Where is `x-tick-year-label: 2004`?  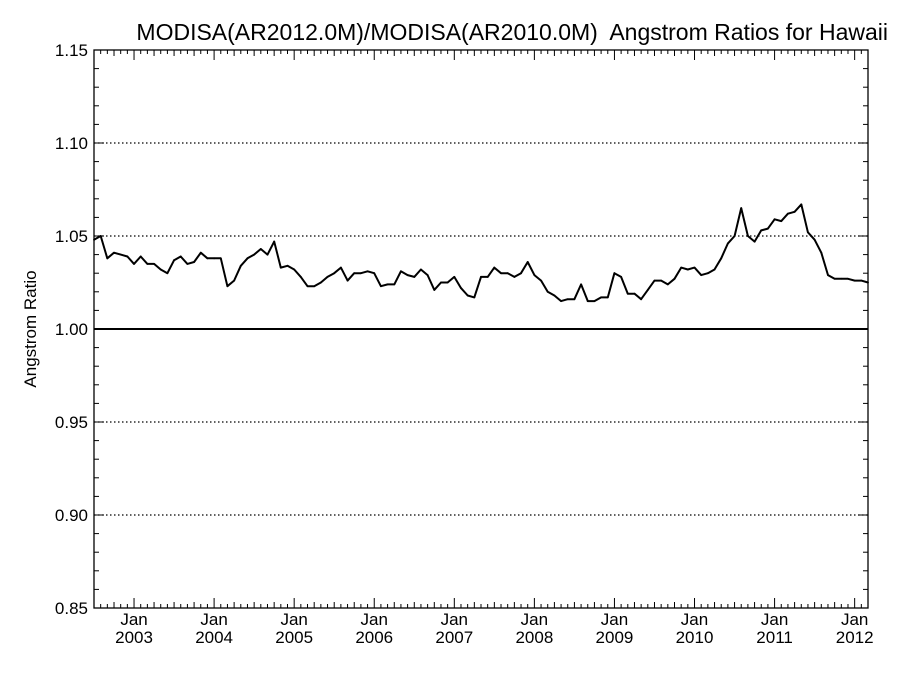 x-tick-year-label: 2004 is located at coordinates (214, 637).